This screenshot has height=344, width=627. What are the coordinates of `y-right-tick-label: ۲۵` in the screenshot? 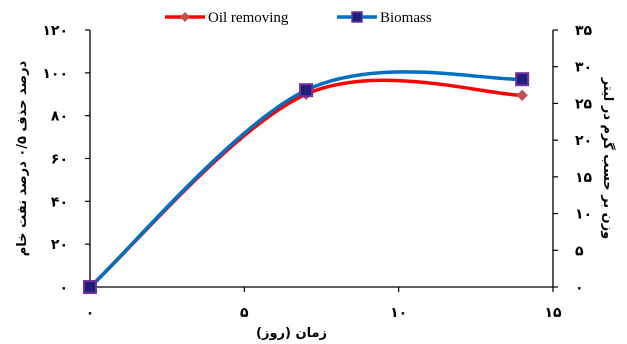 It's located at (584, 104).